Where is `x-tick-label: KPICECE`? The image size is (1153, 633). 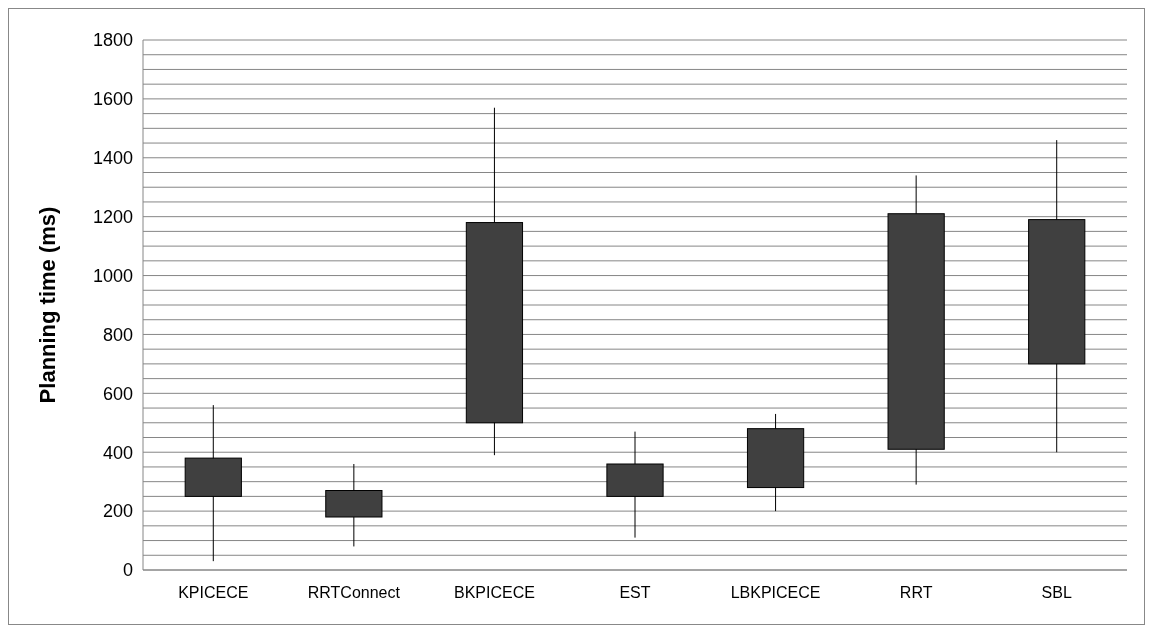
x-tick-label: KPICECE is located at coordinates (213, 592).